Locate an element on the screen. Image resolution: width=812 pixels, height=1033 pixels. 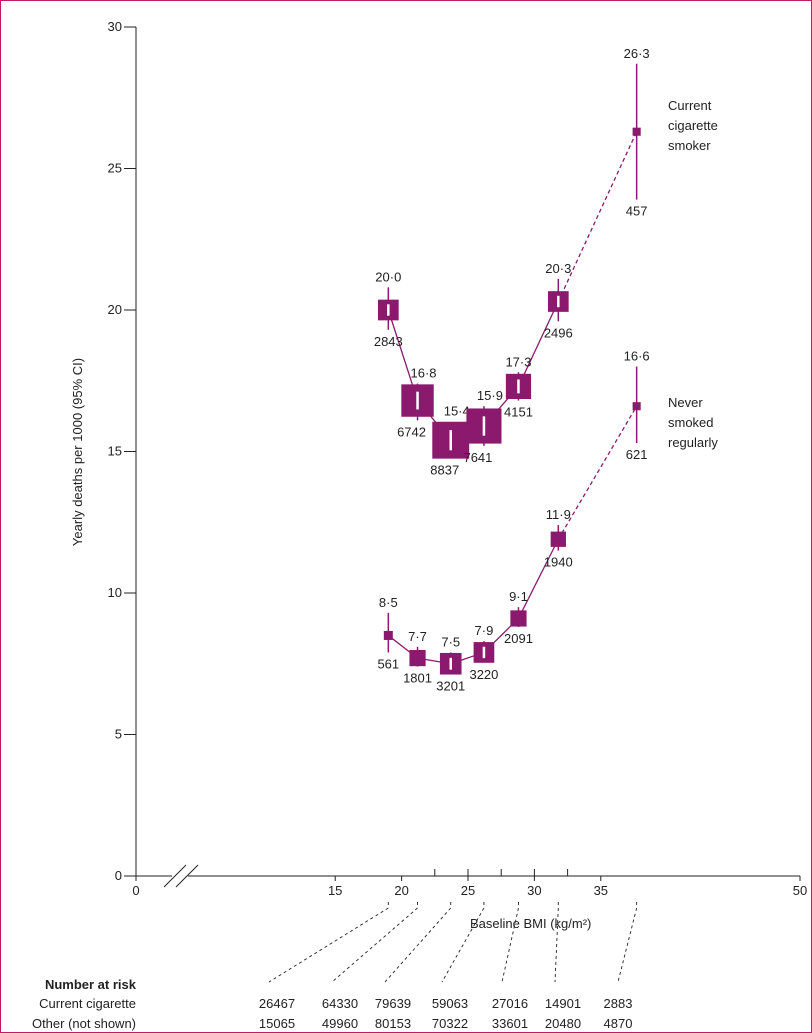
series-label-line: regularly is located at coordinates (693, 442).